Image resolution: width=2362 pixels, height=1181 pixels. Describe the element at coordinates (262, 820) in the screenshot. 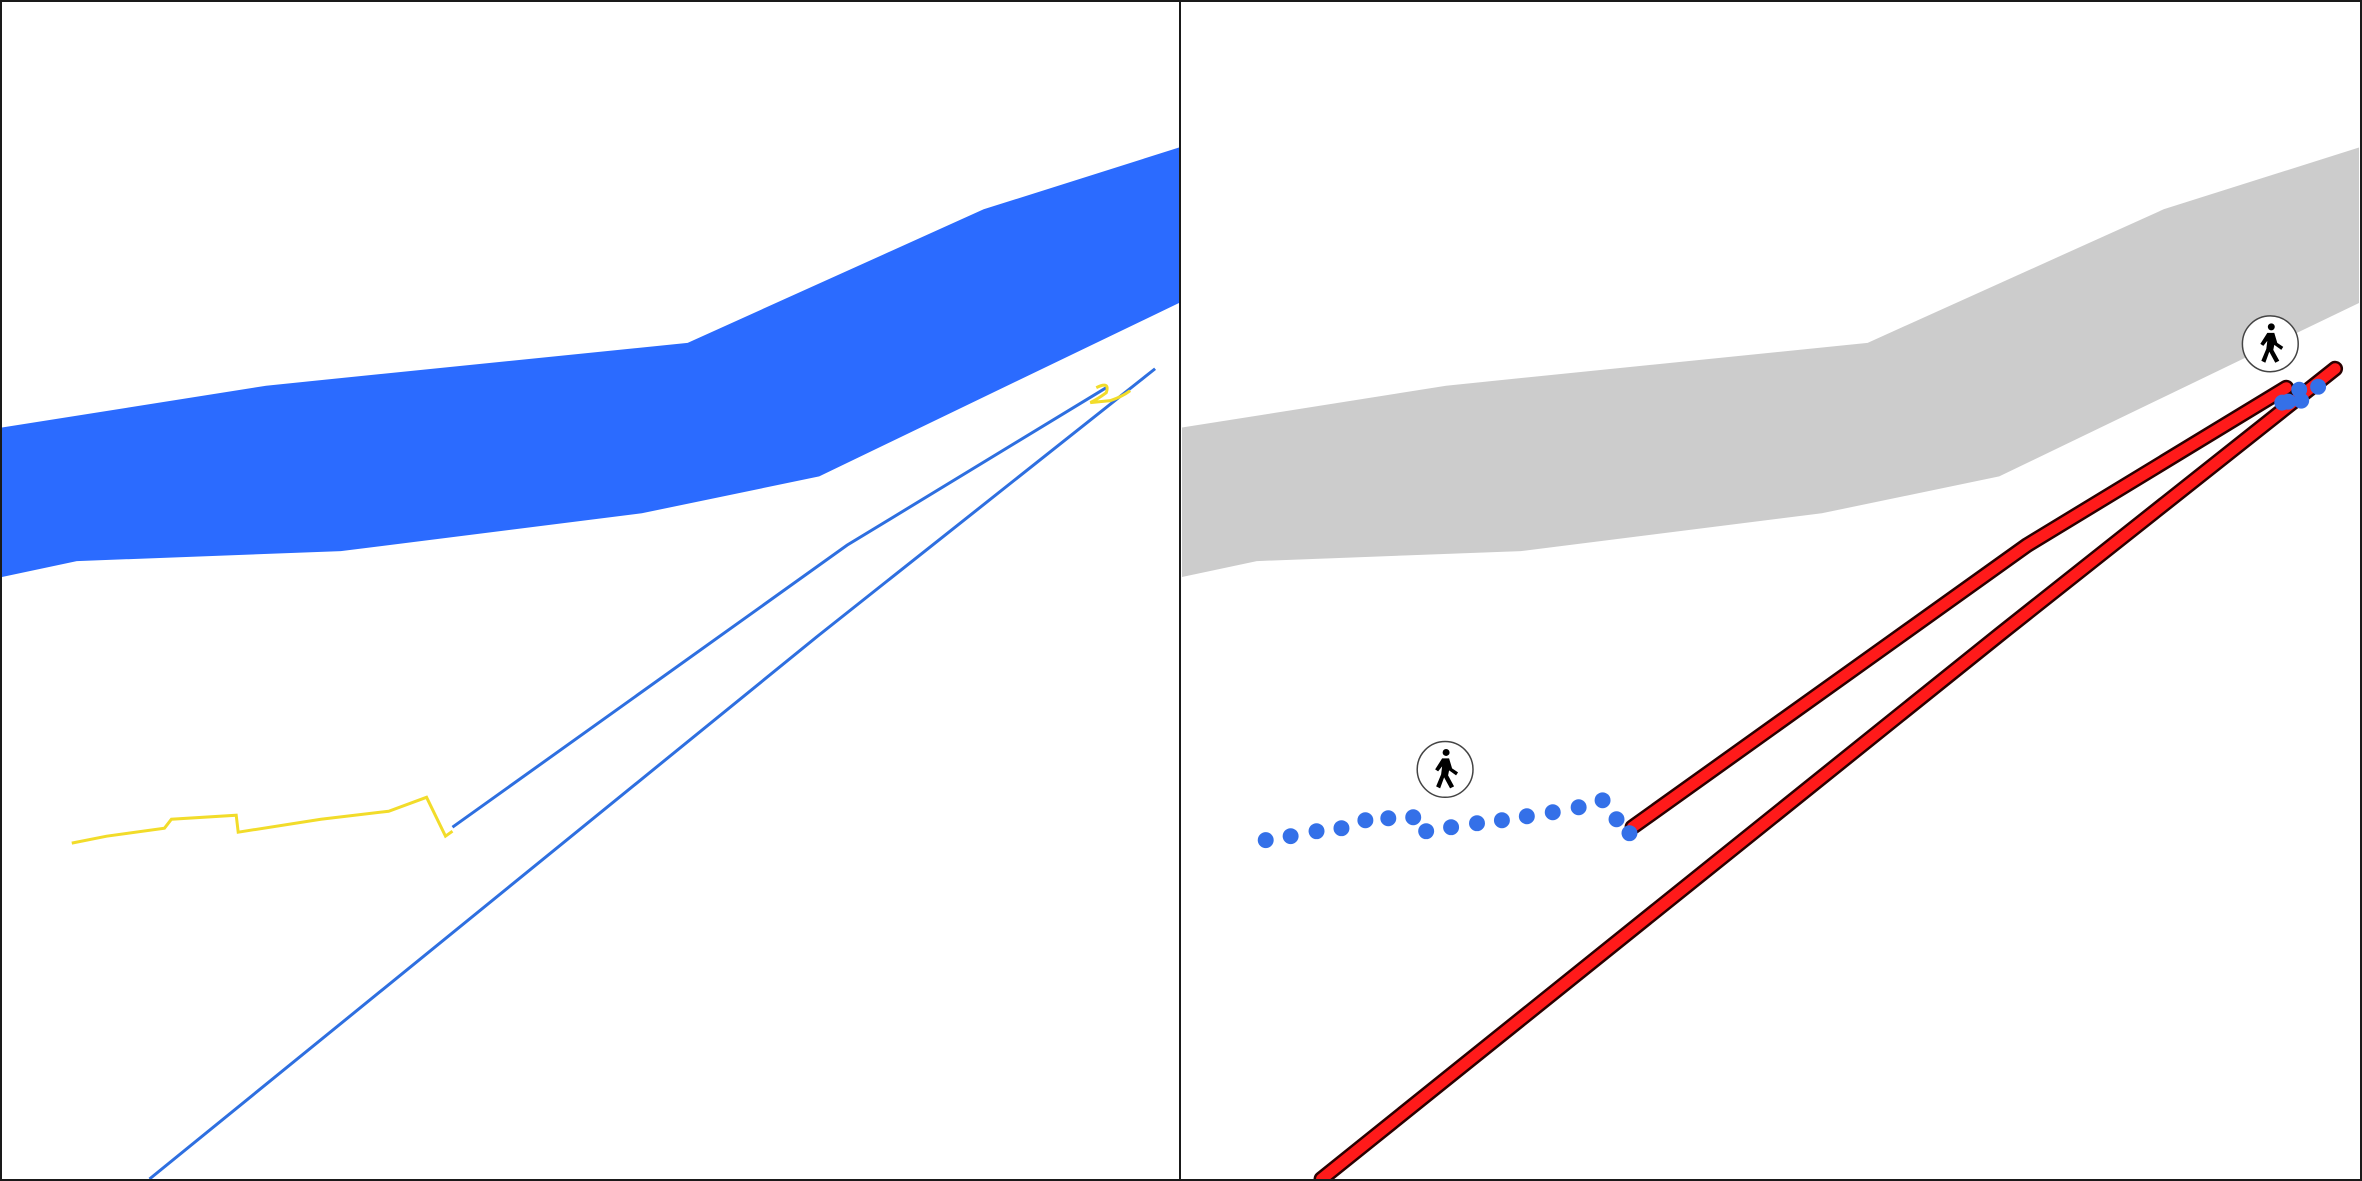

I see `walking-route-line` at that location.